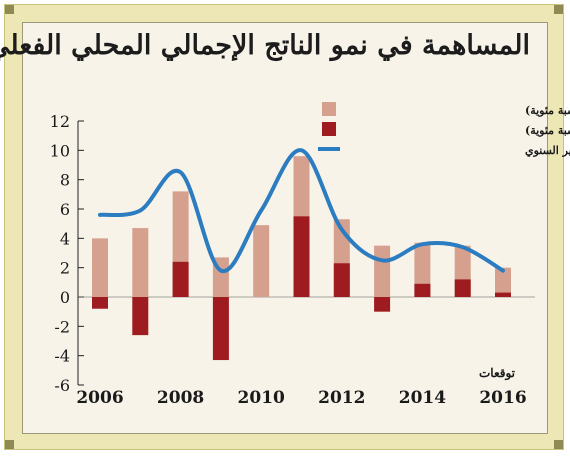  What do you see at coordinates (65, 180) in the screenshot?
I see `y-tick-label: 8` at bounding box center [65, 180].